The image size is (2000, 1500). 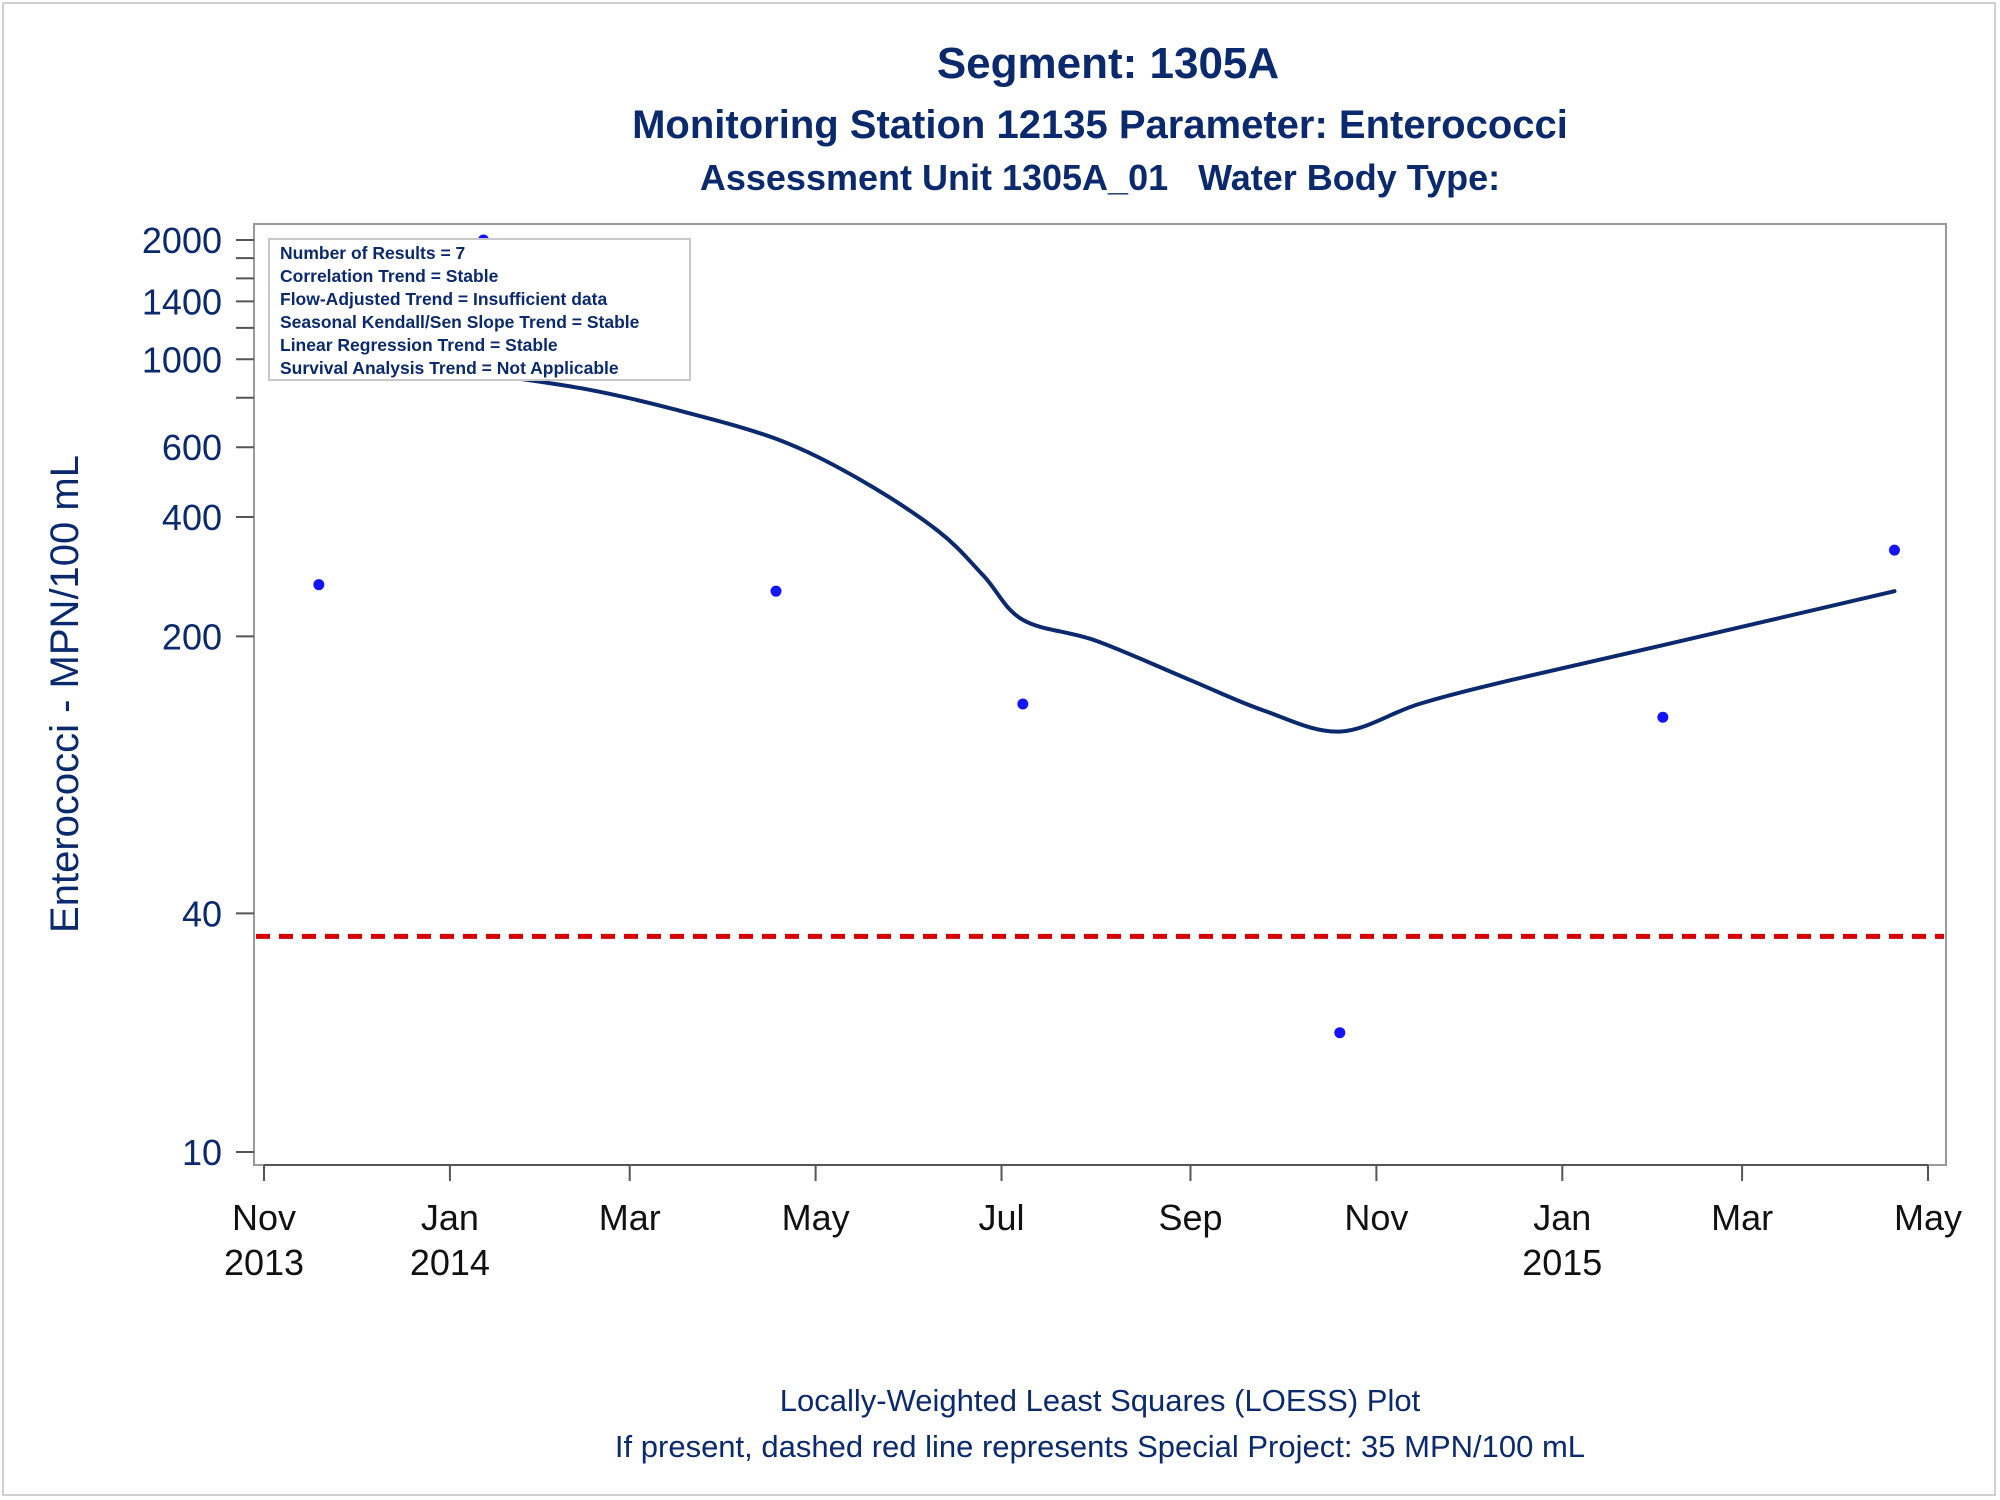 I want to click on y-tick-label: 400, so click(x=192, y=517).